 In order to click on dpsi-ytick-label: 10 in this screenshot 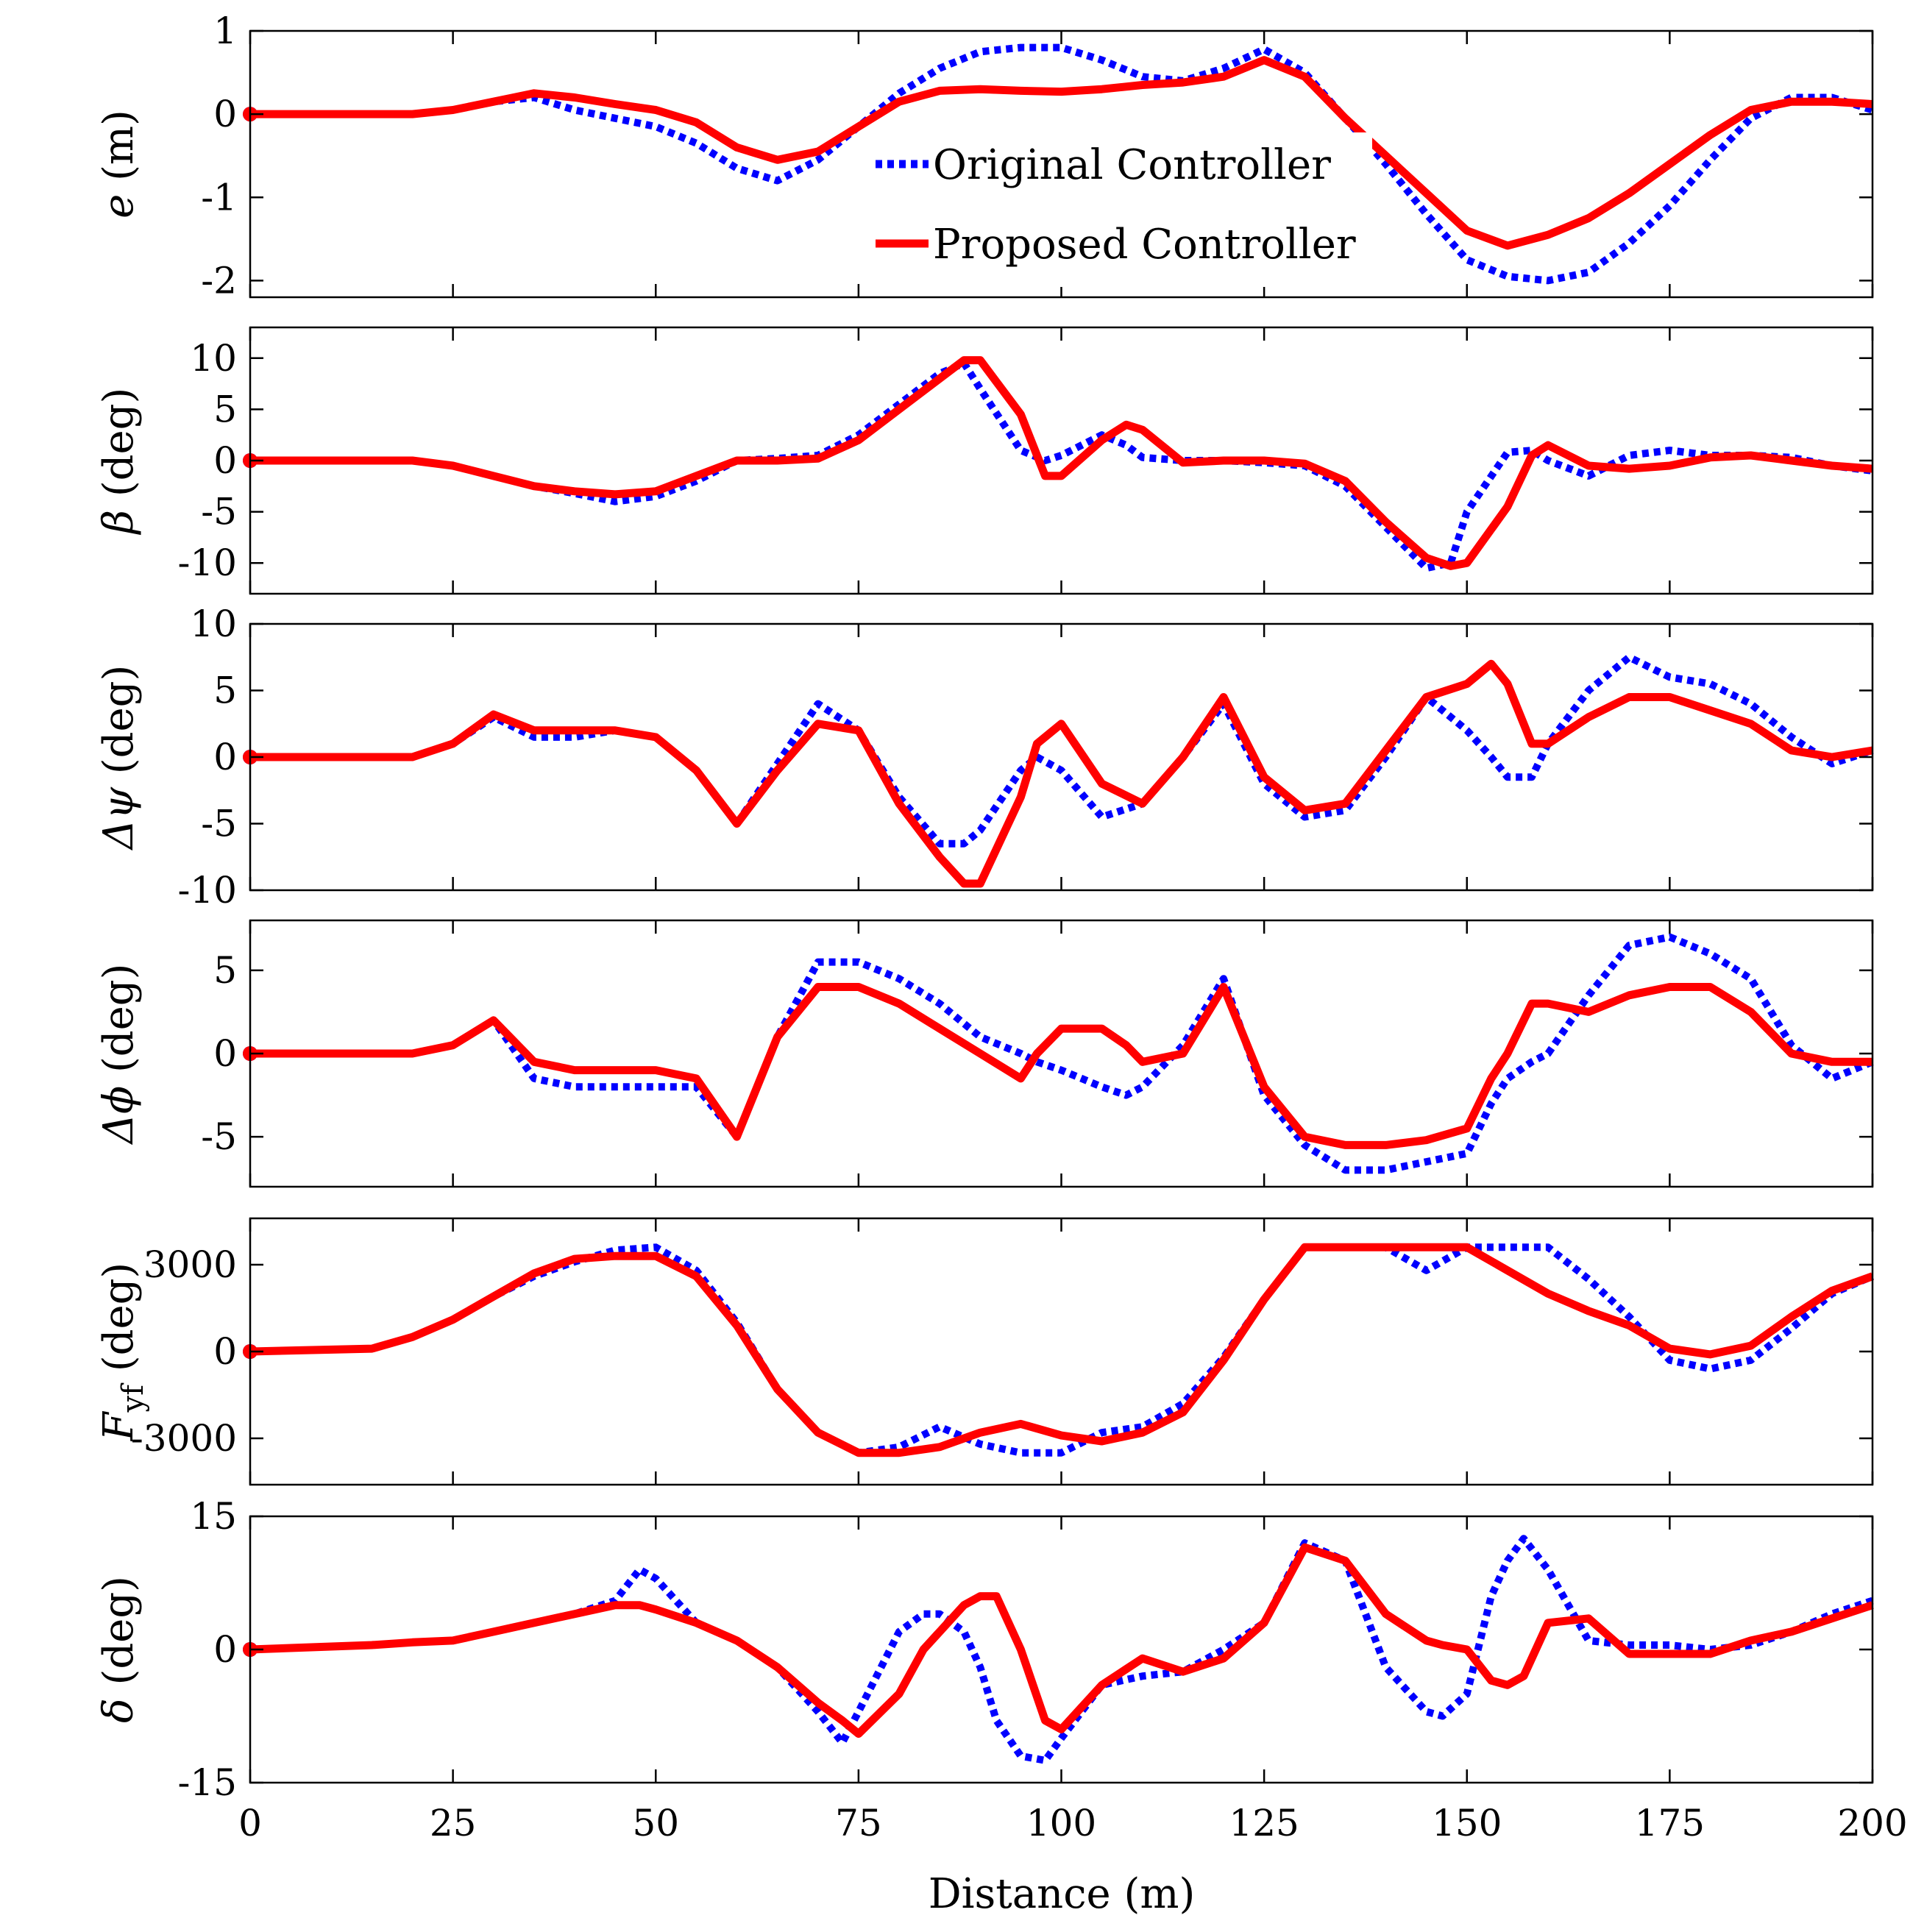, I will do `click(213, 624)`.